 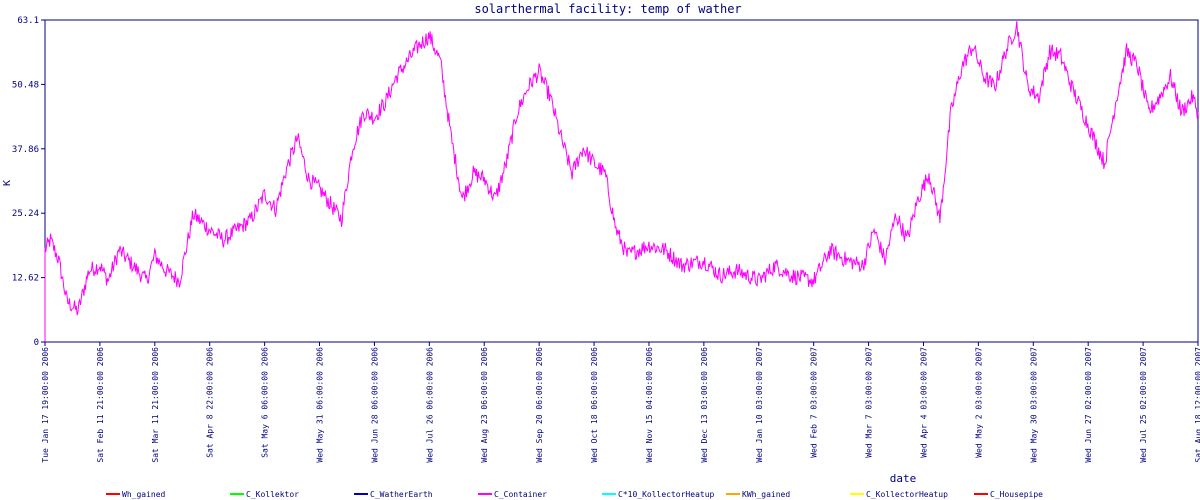 What do you see at coordinates (401, 494) in the screenshot?
I see `legend-label: C_WatherEarth` at bounding box center [401, 494].